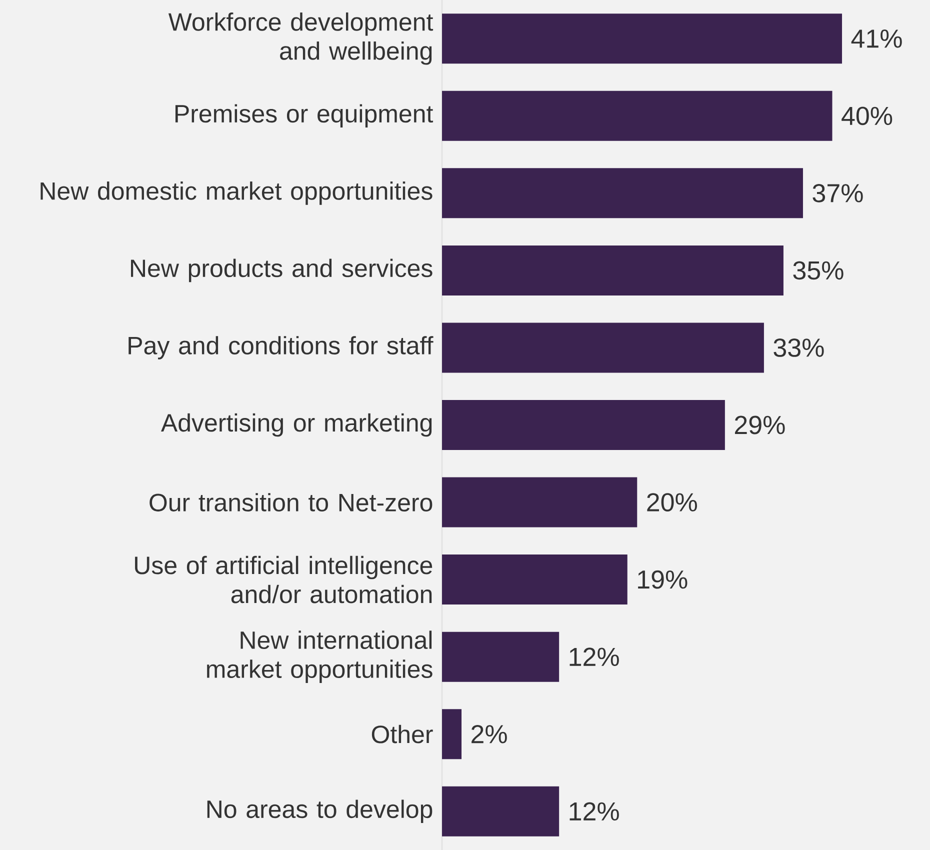  I want to click on y-tick-label: No areas to develop, so click(319, 812).